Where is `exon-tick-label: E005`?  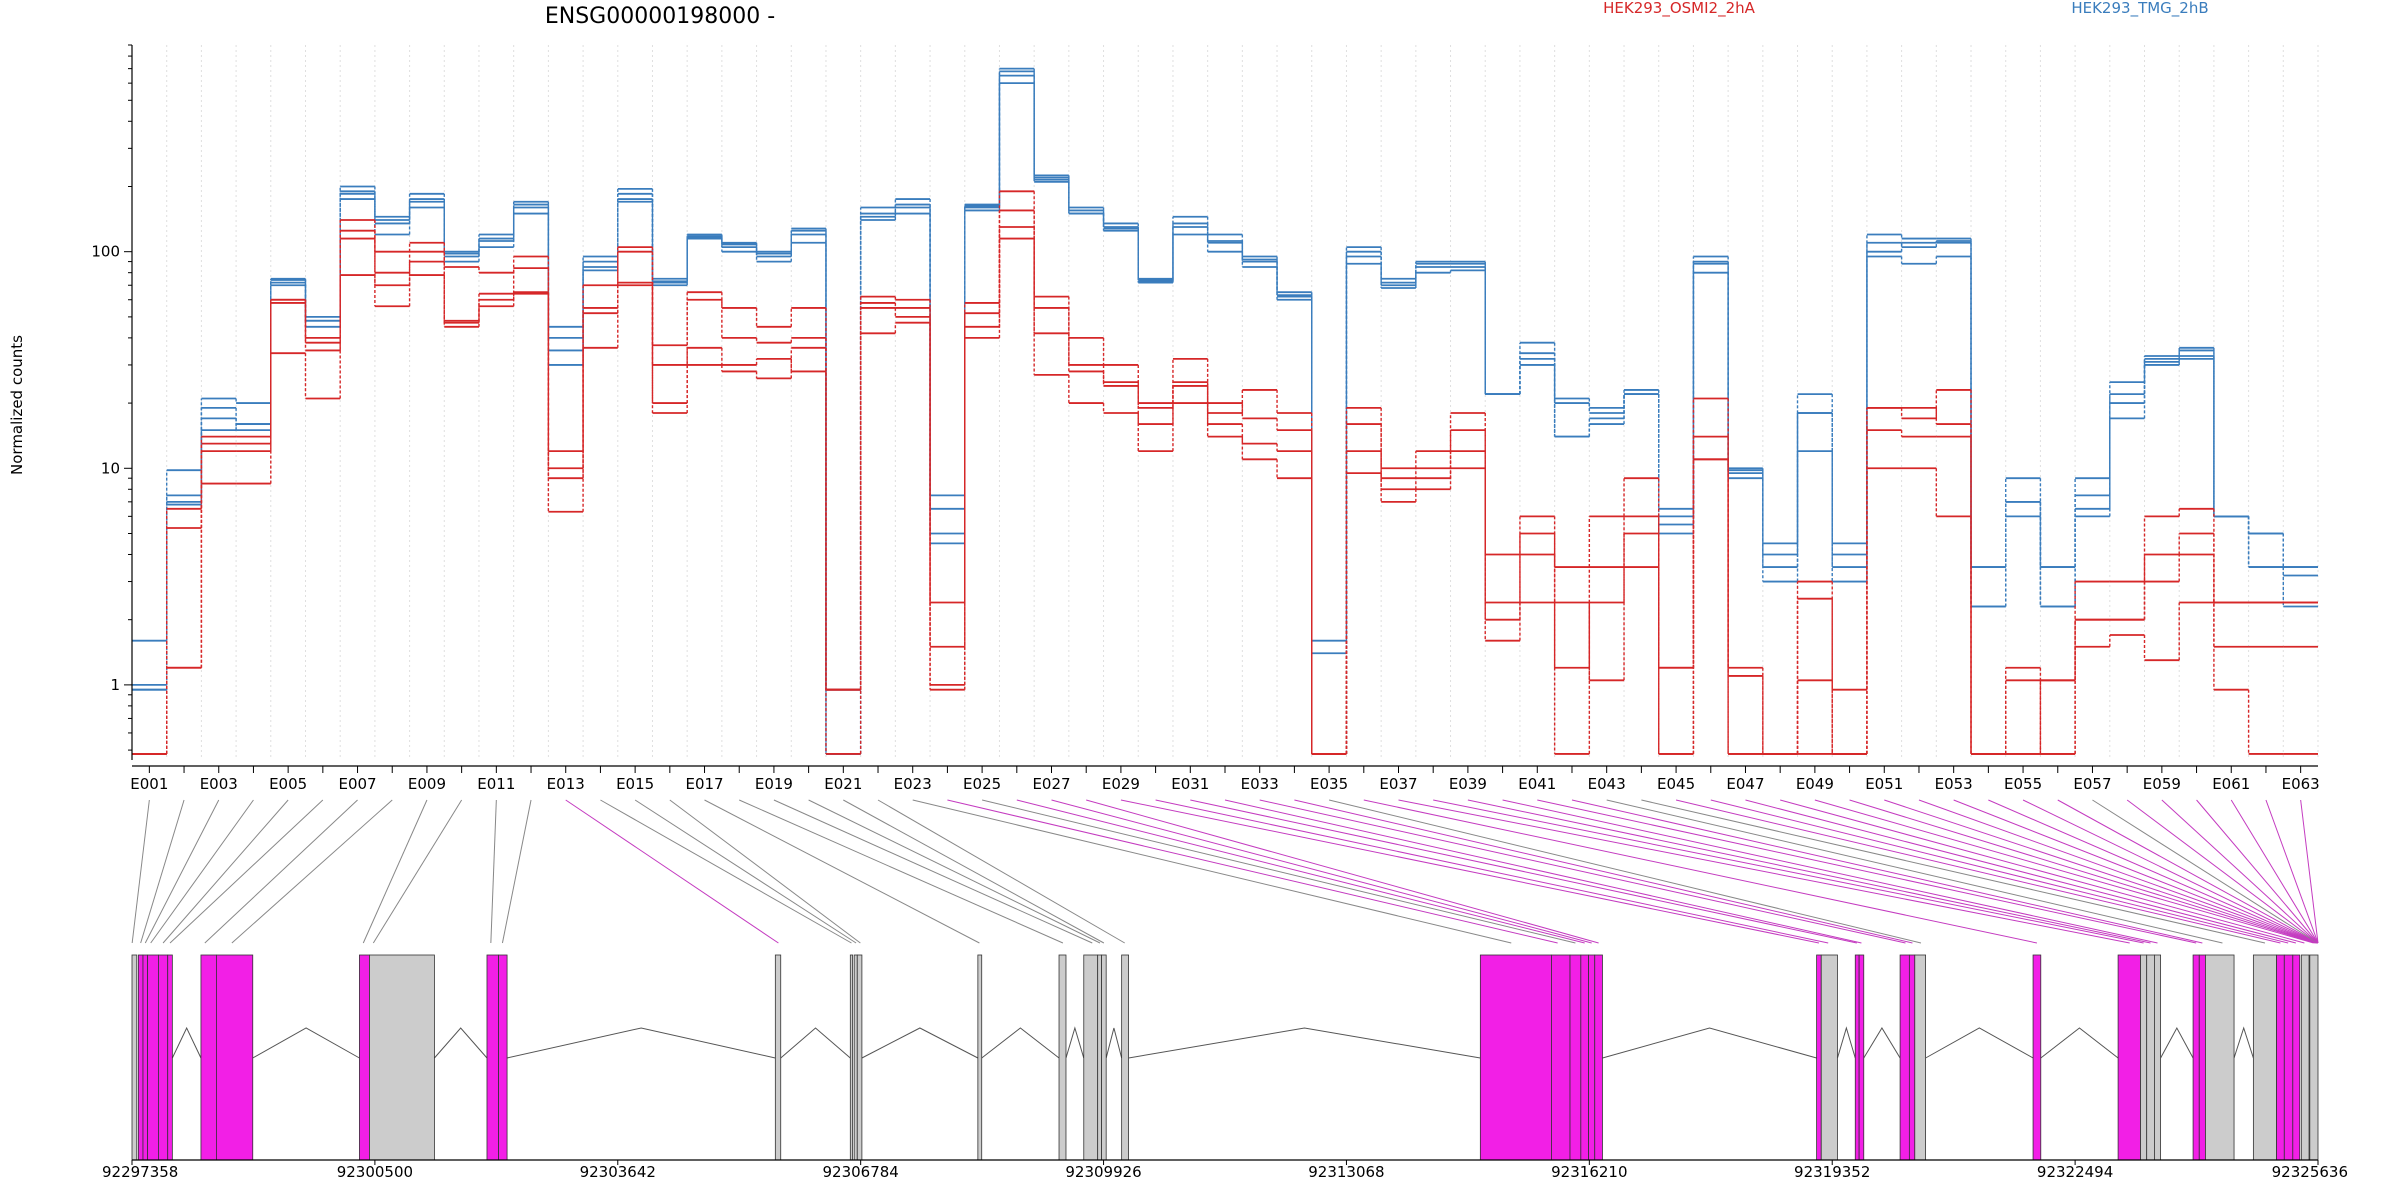 exon-tick-label: E005 is located at coordinates (288, 784).